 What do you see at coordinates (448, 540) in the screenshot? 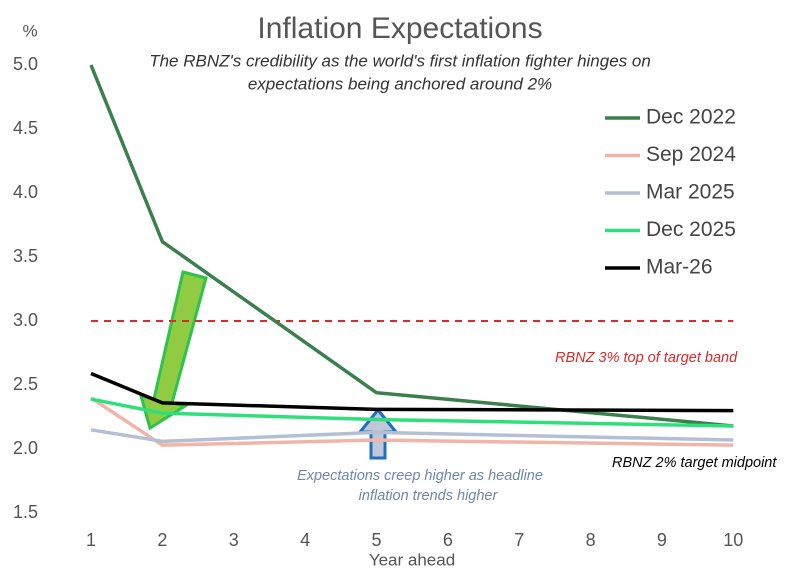
I see `x-tick-label: 6` at bounding box center [448, 540].